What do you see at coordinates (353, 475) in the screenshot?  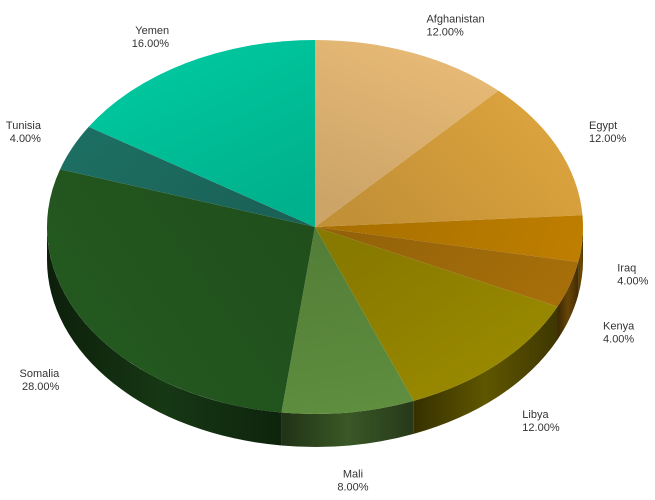 I see `slice-label-mali: Mali` at bounding box center [353, 475].